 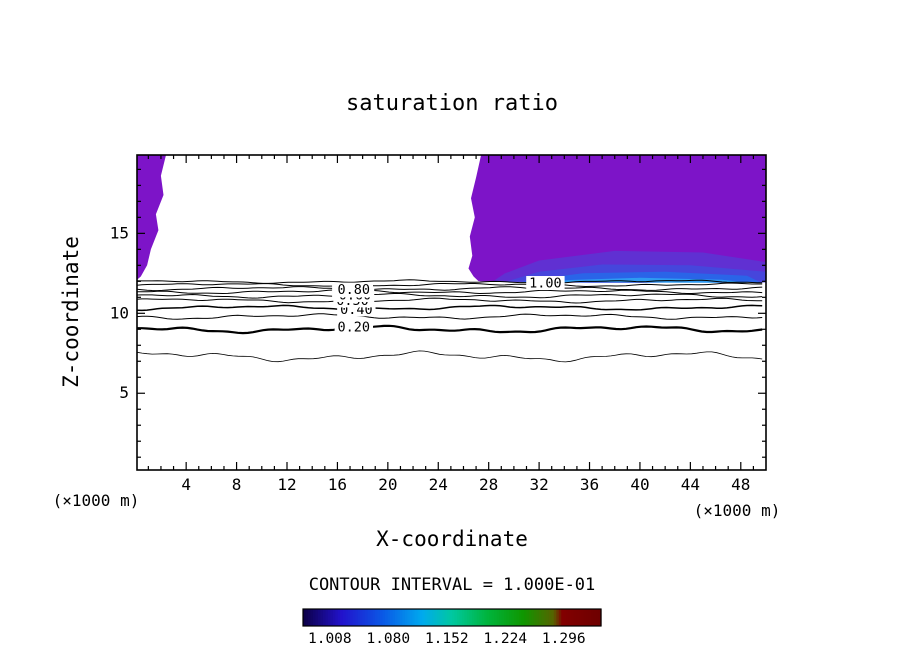 I want to click on z-tick-label: 10, so click(x=119, y=312).